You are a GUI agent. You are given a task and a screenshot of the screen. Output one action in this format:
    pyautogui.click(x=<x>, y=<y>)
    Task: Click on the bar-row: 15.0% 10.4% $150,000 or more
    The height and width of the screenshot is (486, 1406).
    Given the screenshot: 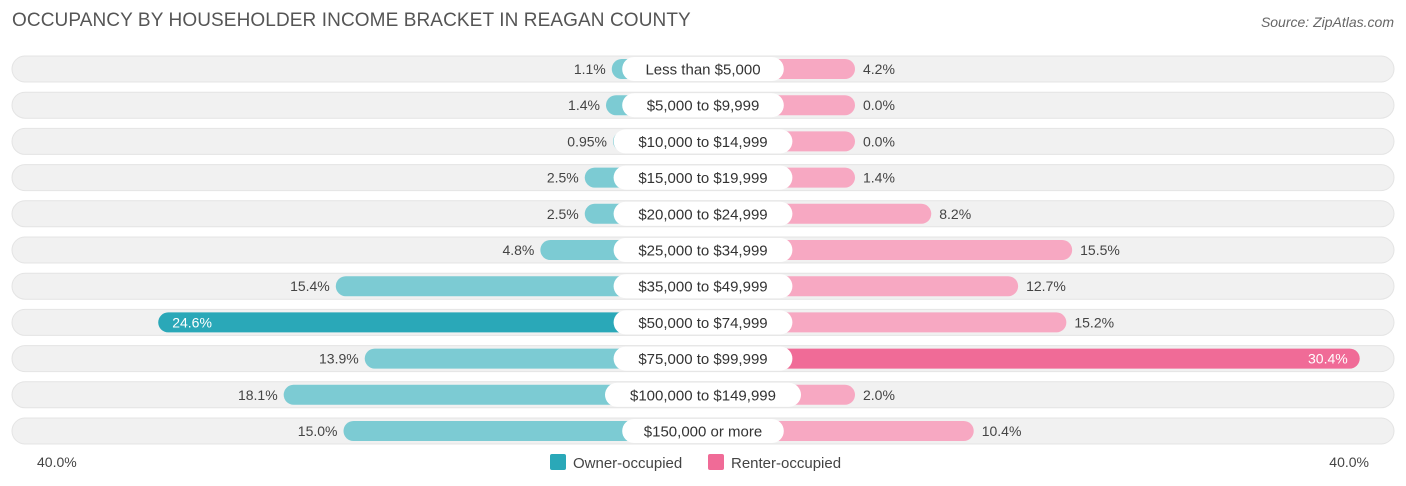 What is the action you would take?
    pyautogui.click(x=703, y=431)
    